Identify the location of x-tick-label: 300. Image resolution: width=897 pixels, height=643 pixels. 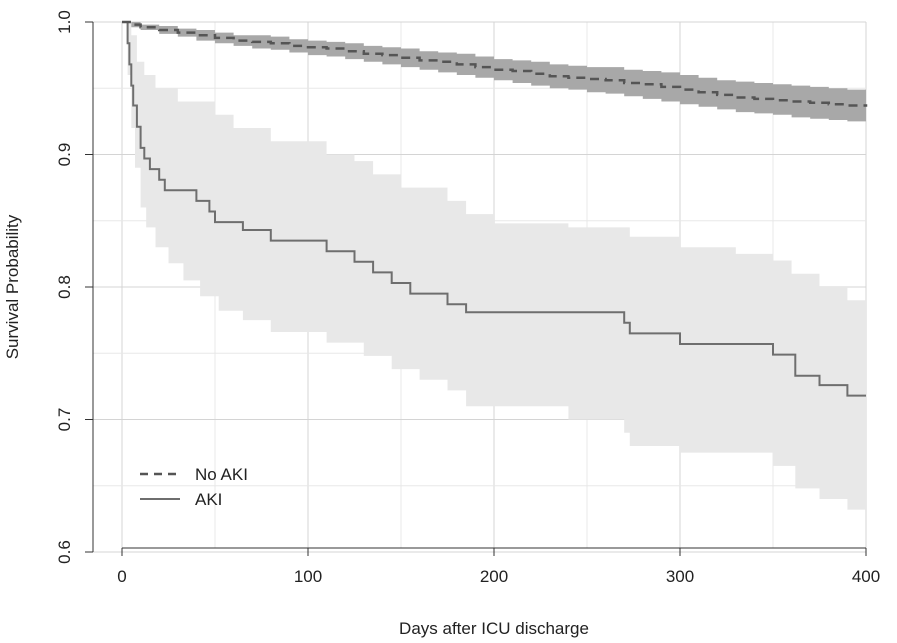
(680, 576).